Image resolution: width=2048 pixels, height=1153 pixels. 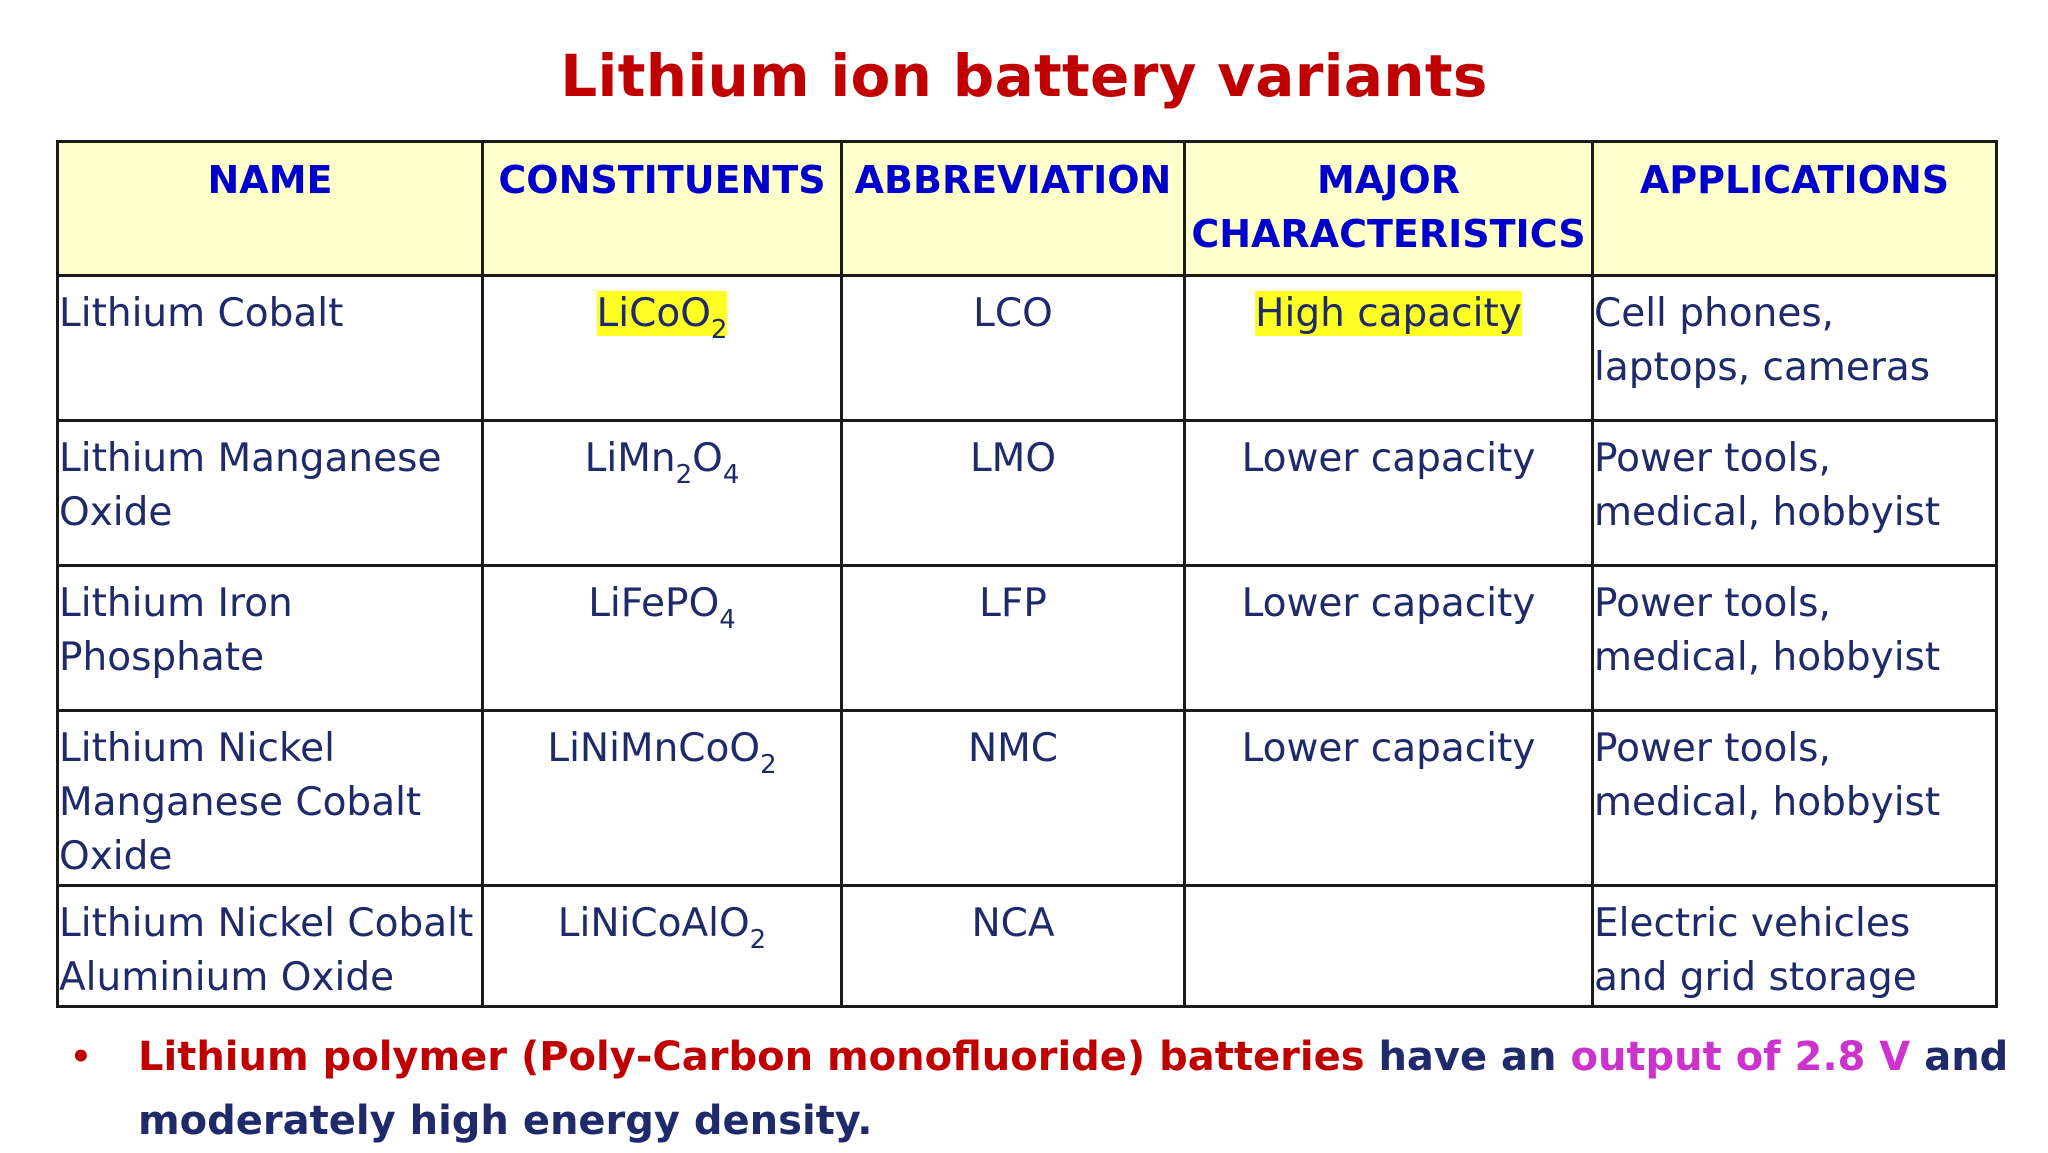 I want to click on cell-abbreviation: LMO, so click(x=1013, y=493).